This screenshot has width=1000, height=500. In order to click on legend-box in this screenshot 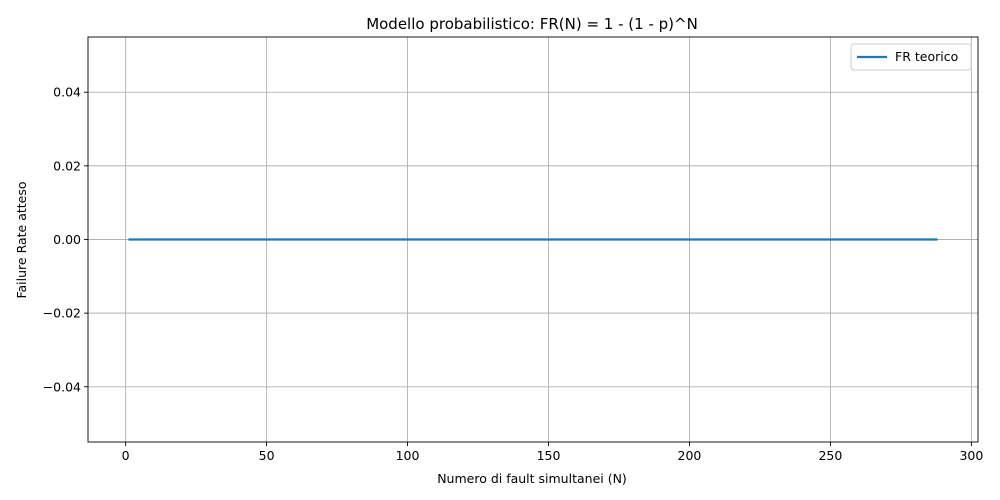, I will do `click(911, 57)`.